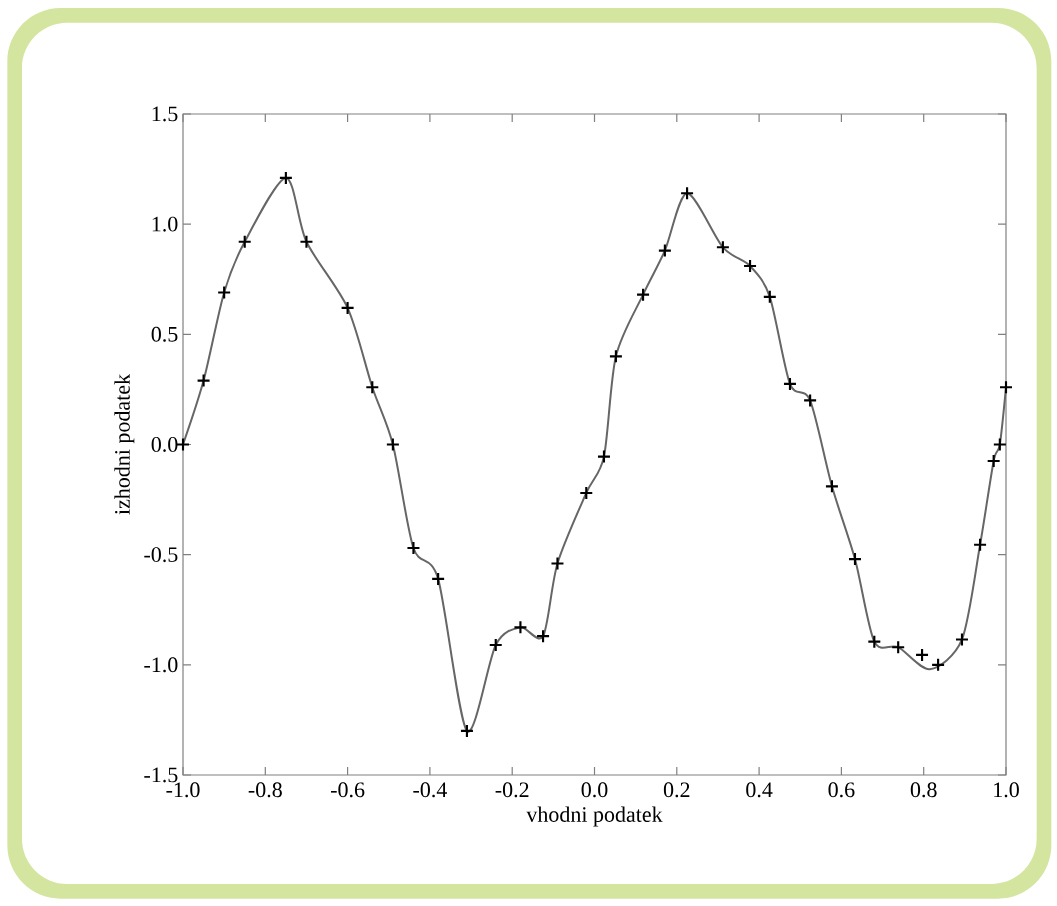 This screenshot has height=906, width=1057. I want to click on x-tick-label: 0.0, so click(594, 790).